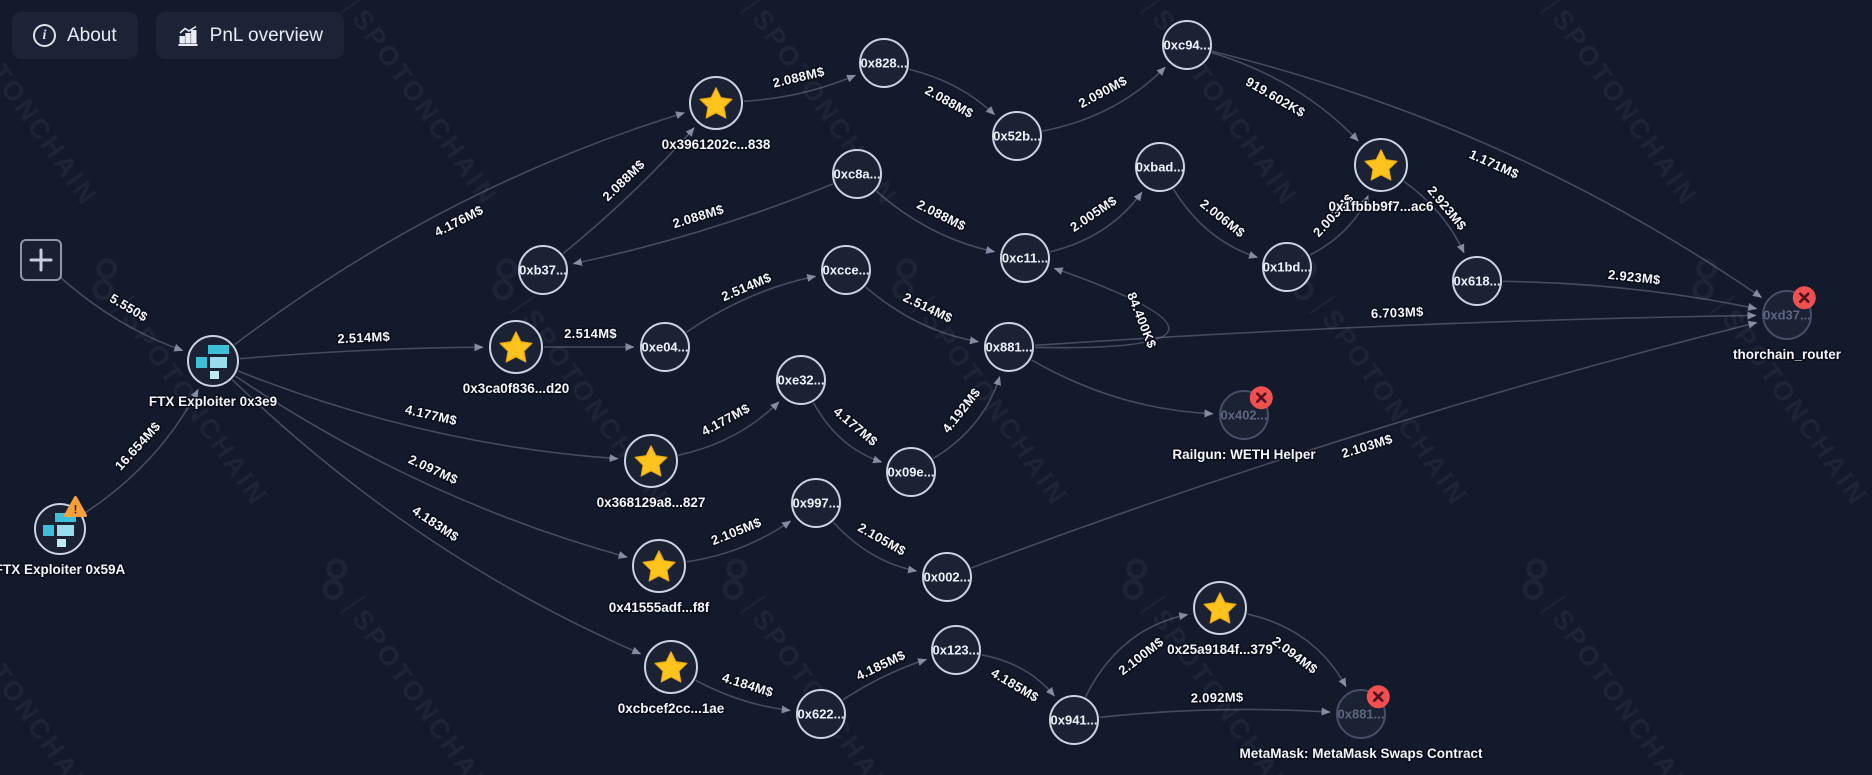 Image resolution: width=1872 pixels, height=775 pixels. I want to click on edge-n52b-nc94, so click(1104, 99).